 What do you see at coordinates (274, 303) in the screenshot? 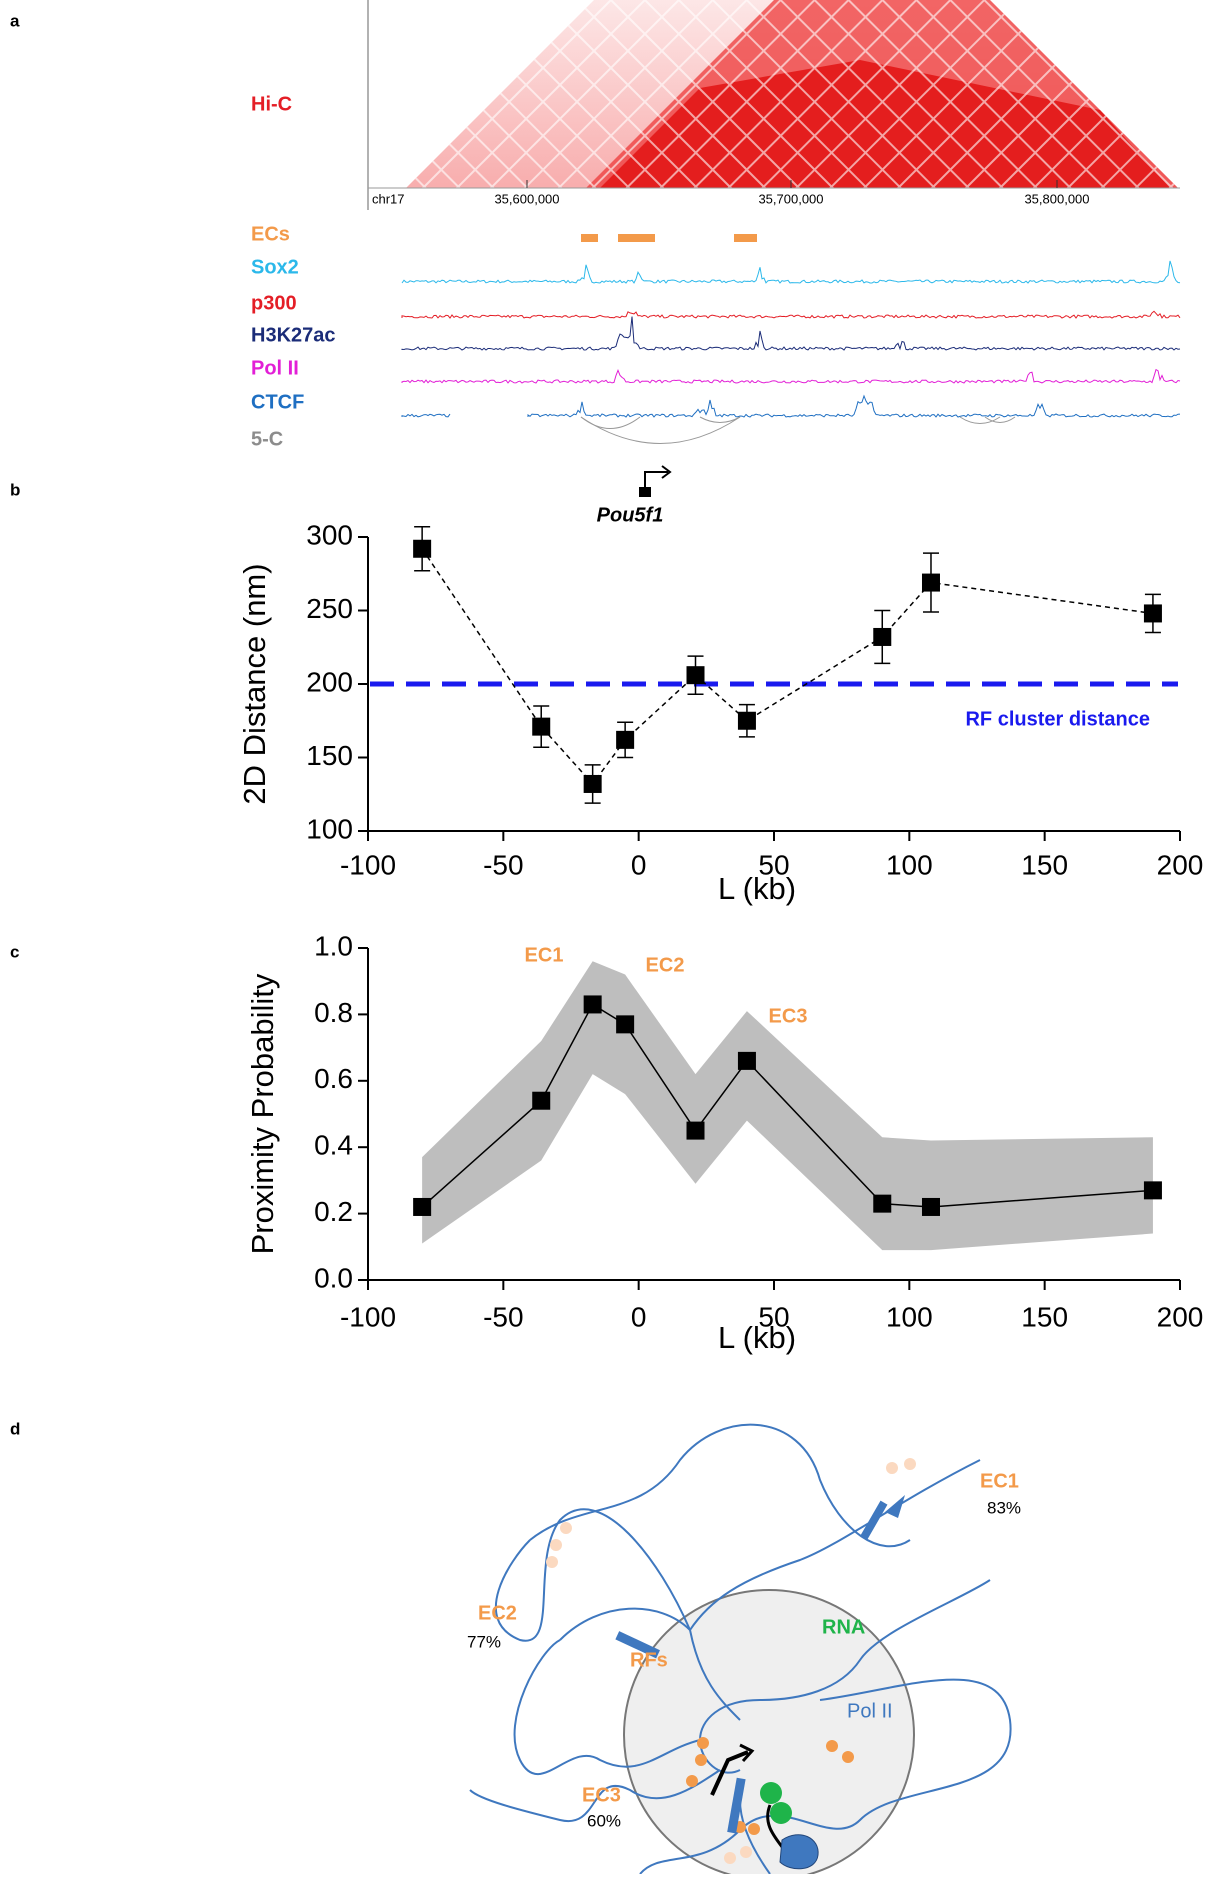
I see `track-label: p300` at bounding box center [274, 303].